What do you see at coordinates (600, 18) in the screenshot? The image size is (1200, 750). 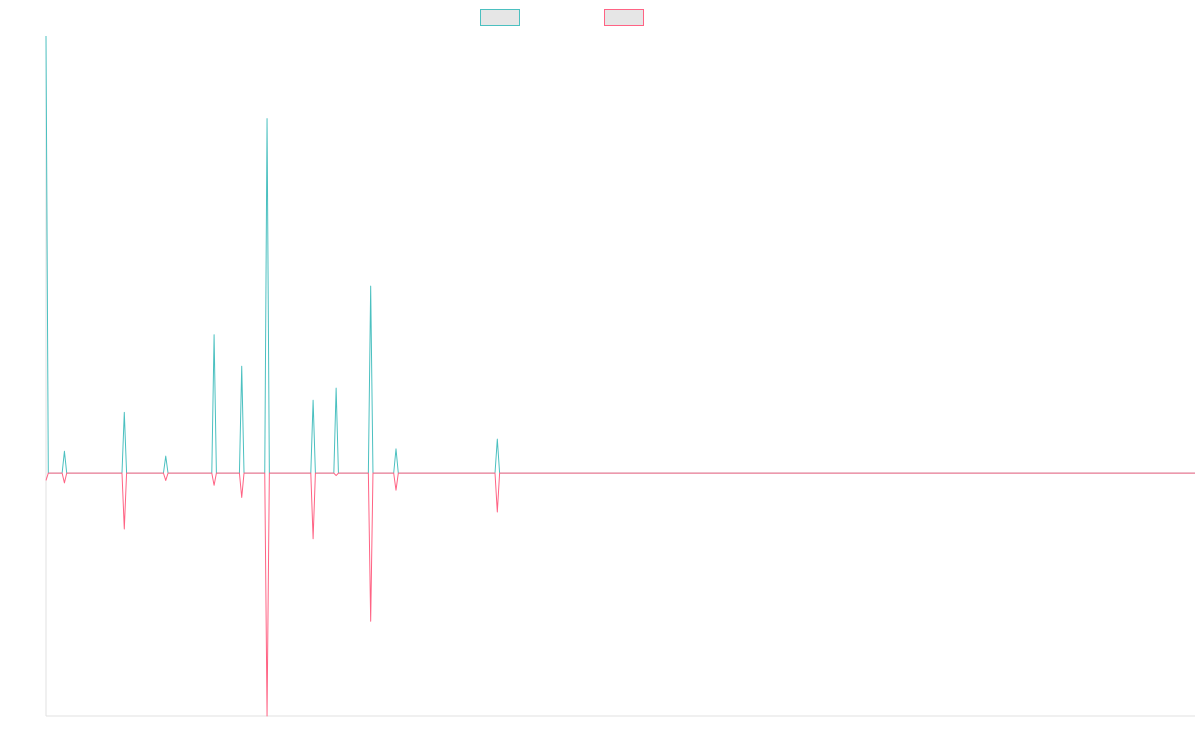 I see `chart-legend` at bounding box center [600, 18].